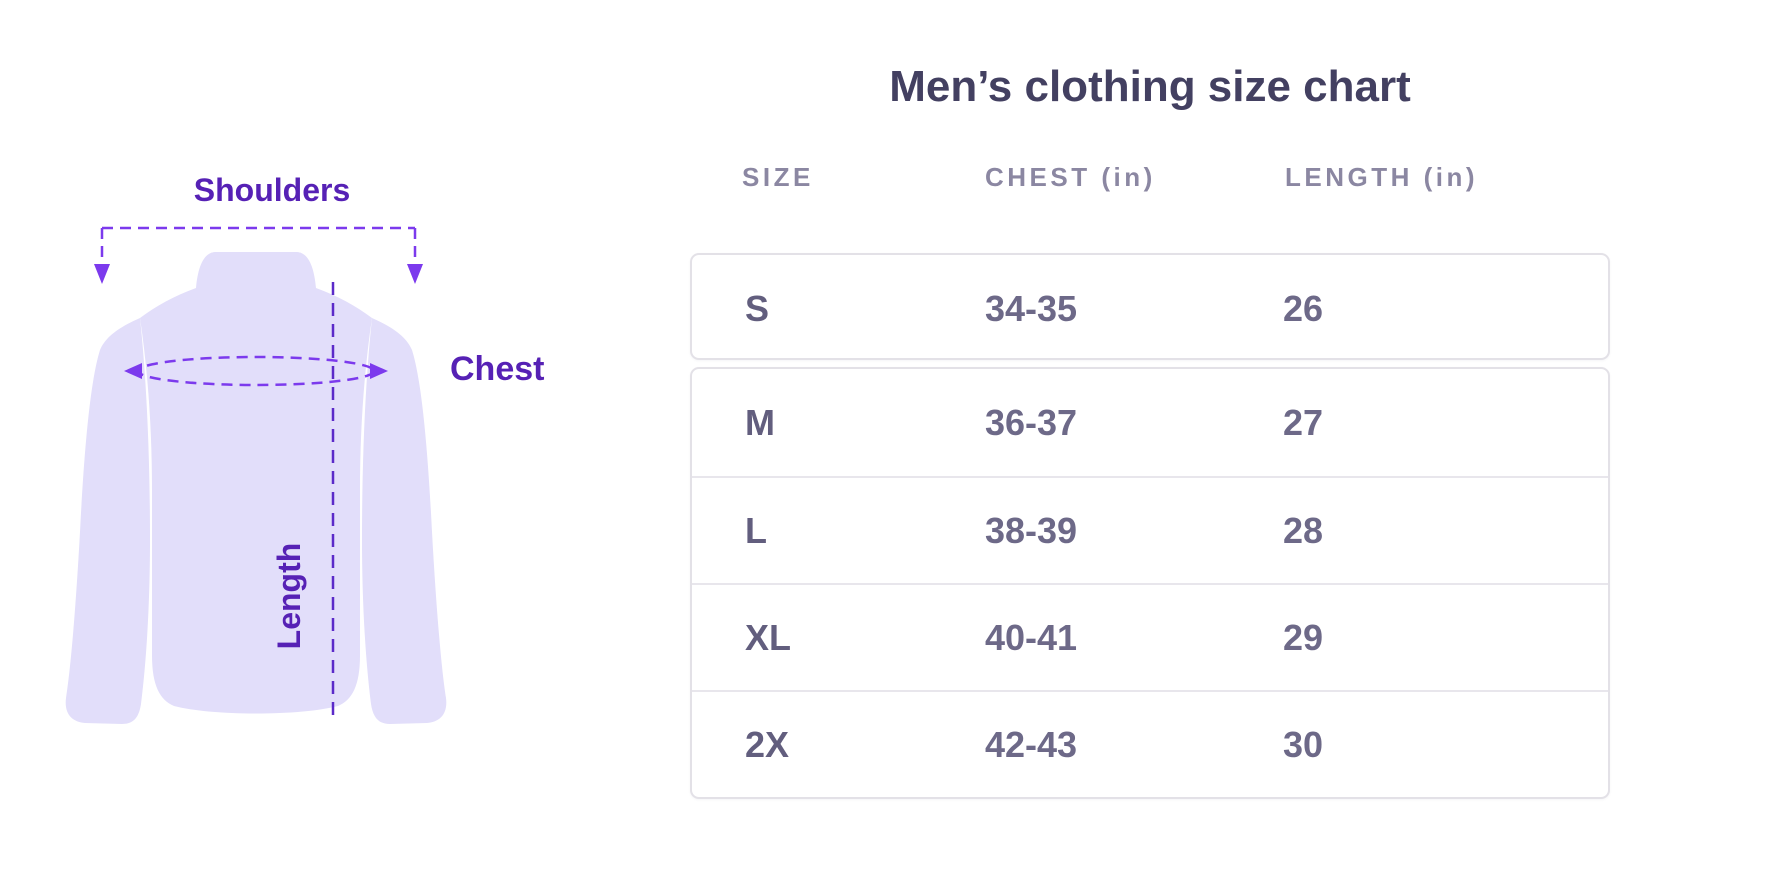 This screenshot has width=1776, height=891. What do you see at coordinates (1150, 743) in the screenshot?
I see `table-row: 2X 42-43 30` at bounding box center [1150, 743].